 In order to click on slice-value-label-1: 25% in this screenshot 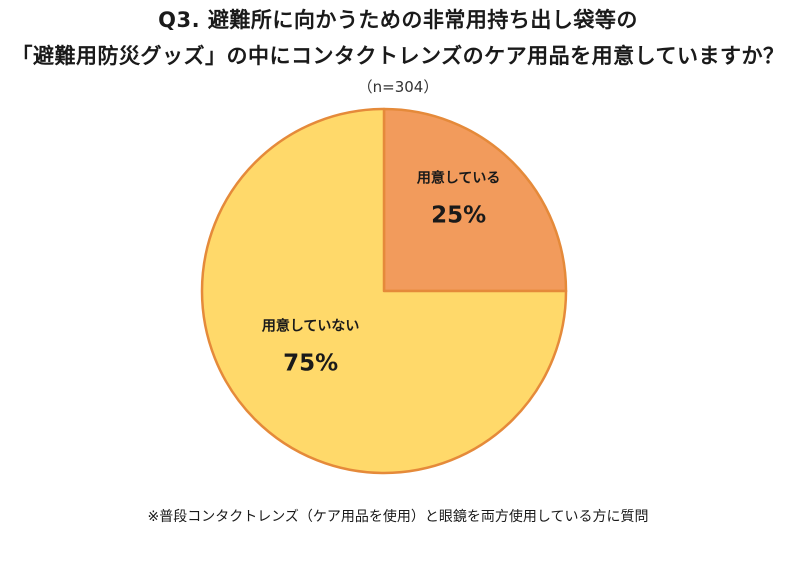, I will do `click(458, 215)`.